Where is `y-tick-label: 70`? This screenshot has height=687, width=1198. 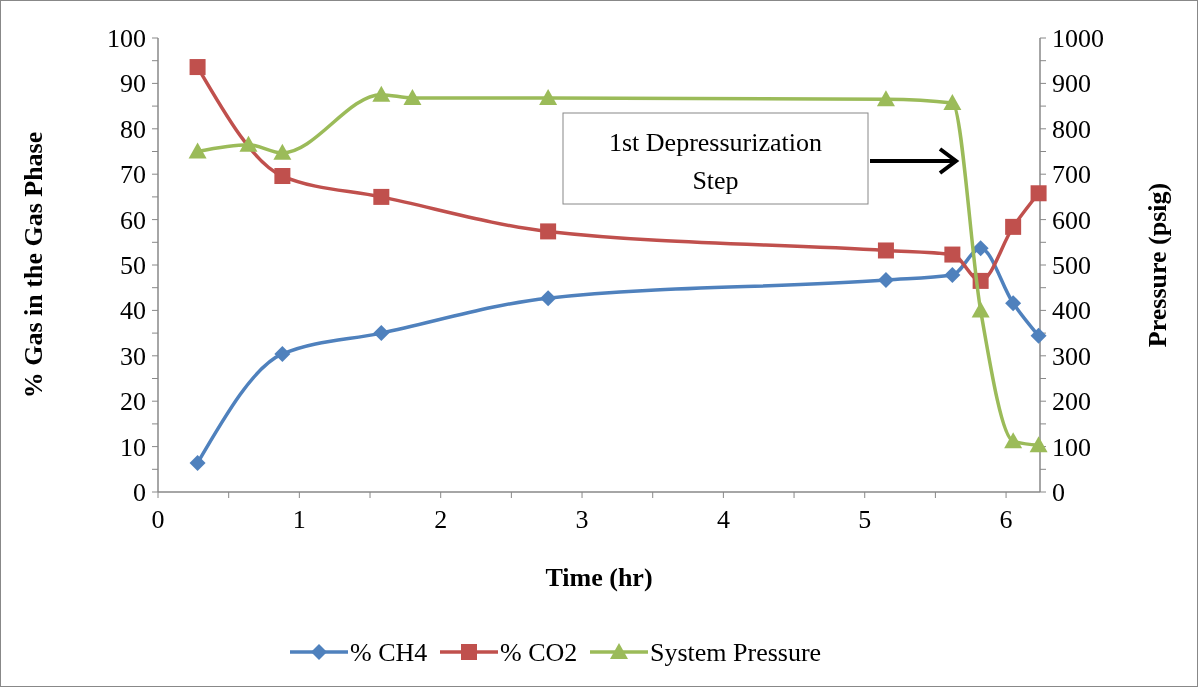
y-tick-label: 70 is located at coordinates (133, 175).